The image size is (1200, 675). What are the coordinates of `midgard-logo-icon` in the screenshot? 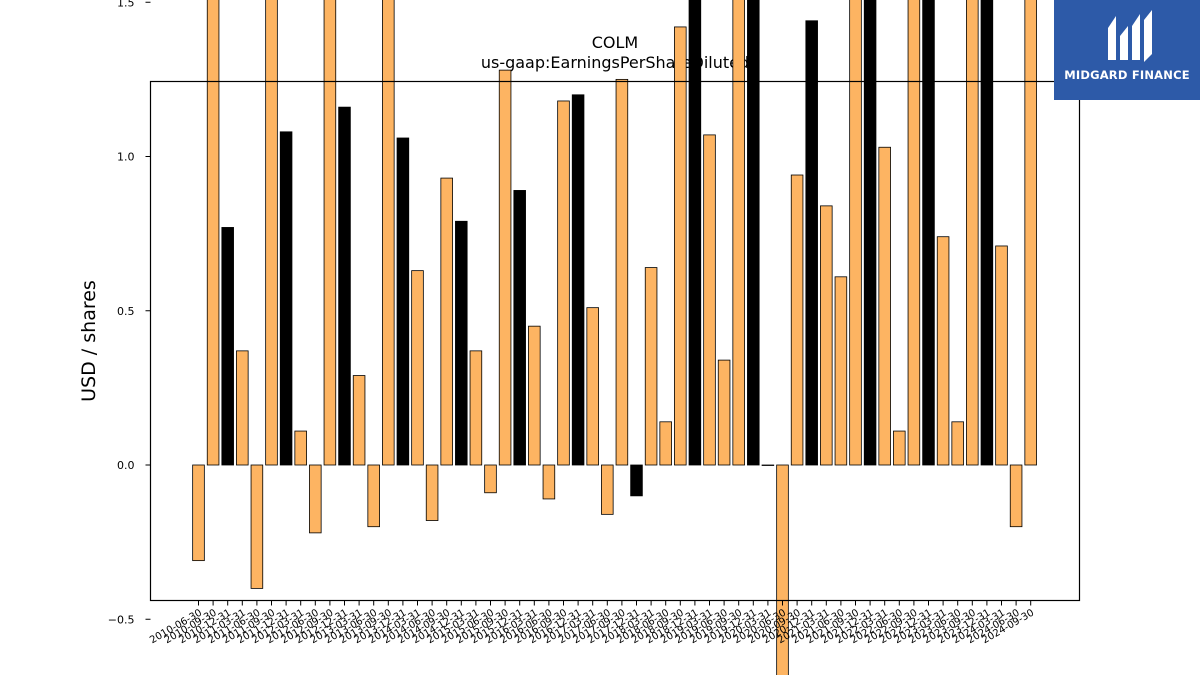 It's located at (1130, 36).